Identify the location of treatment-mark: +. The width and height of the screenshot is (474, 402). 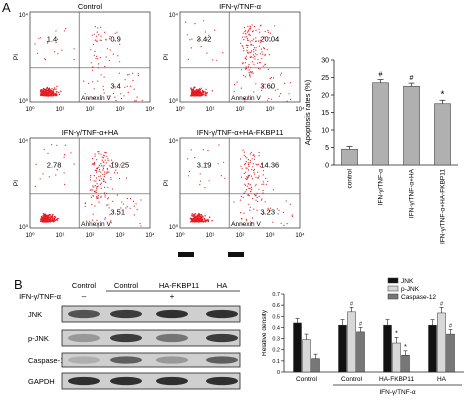
(172, 296).